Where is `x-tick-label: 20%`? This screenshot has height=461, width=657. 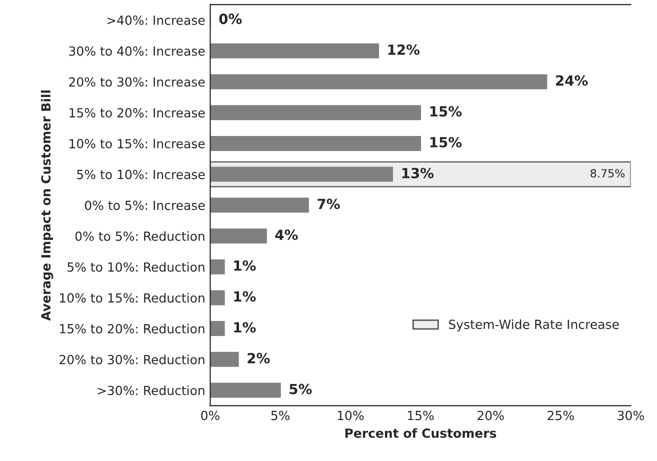 x-tick-label: 20% is located at coordinates (491, 415).